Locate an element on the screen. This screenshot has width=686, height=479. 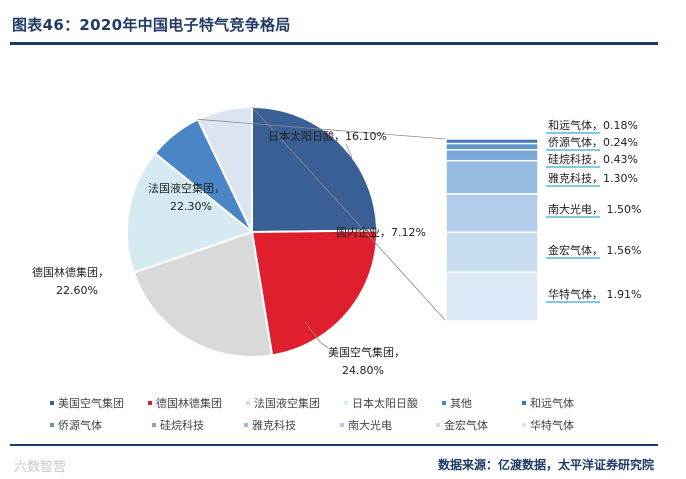
bar-label-1: 侨源气体，0.24% is located at coordinates (593, 142).